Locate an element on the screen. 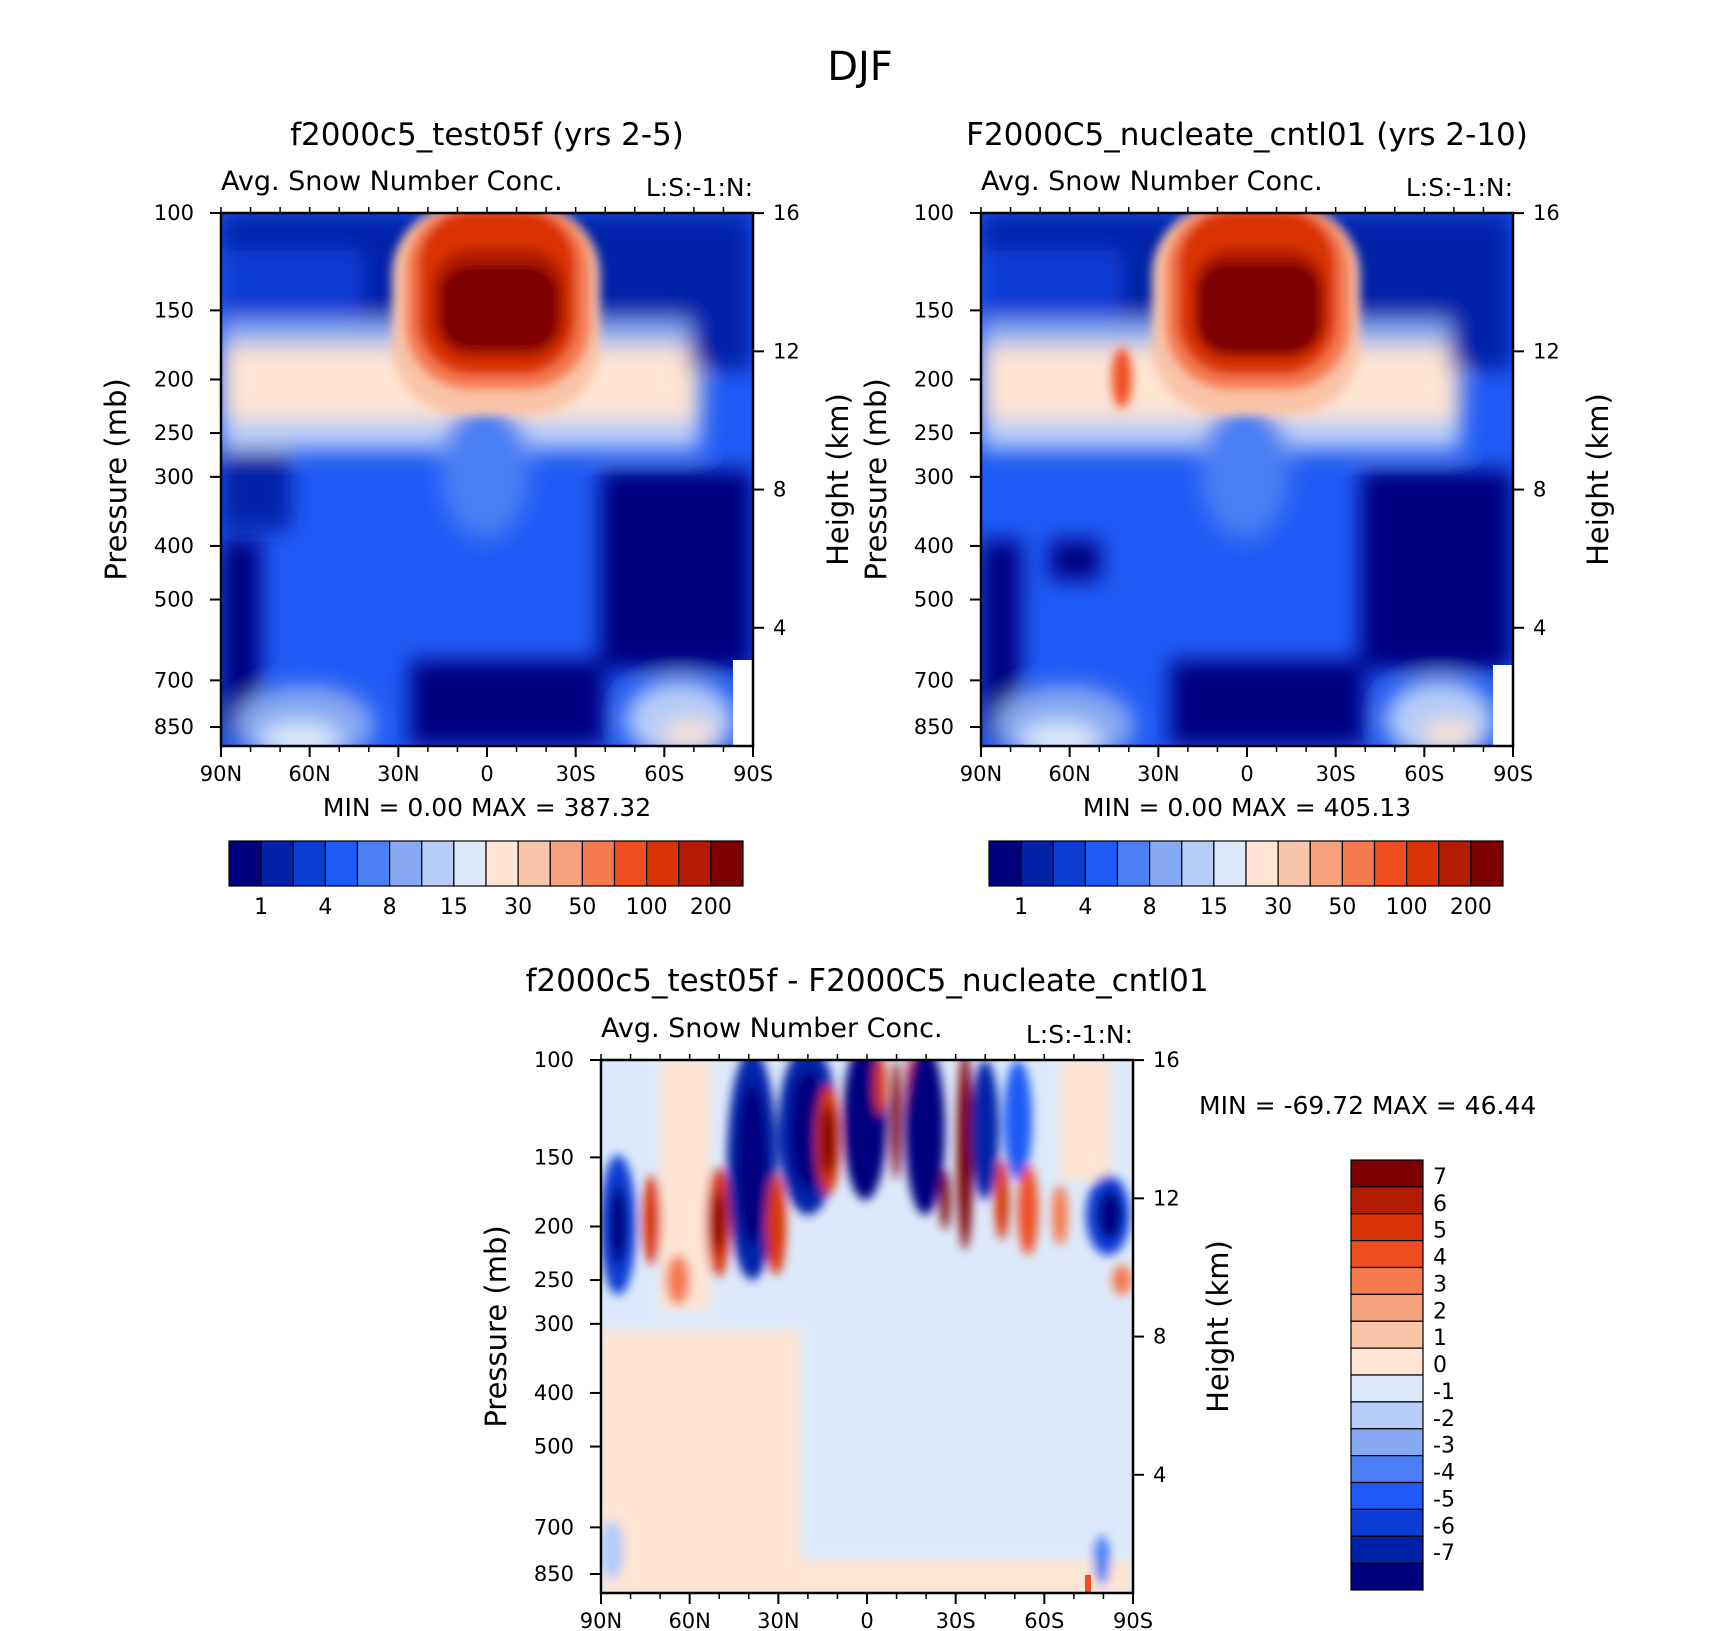 Image resolution: width=1710 pixels, height=1631 pixels. colorbar-label: -3 is located at coordinates (1444, 1446).